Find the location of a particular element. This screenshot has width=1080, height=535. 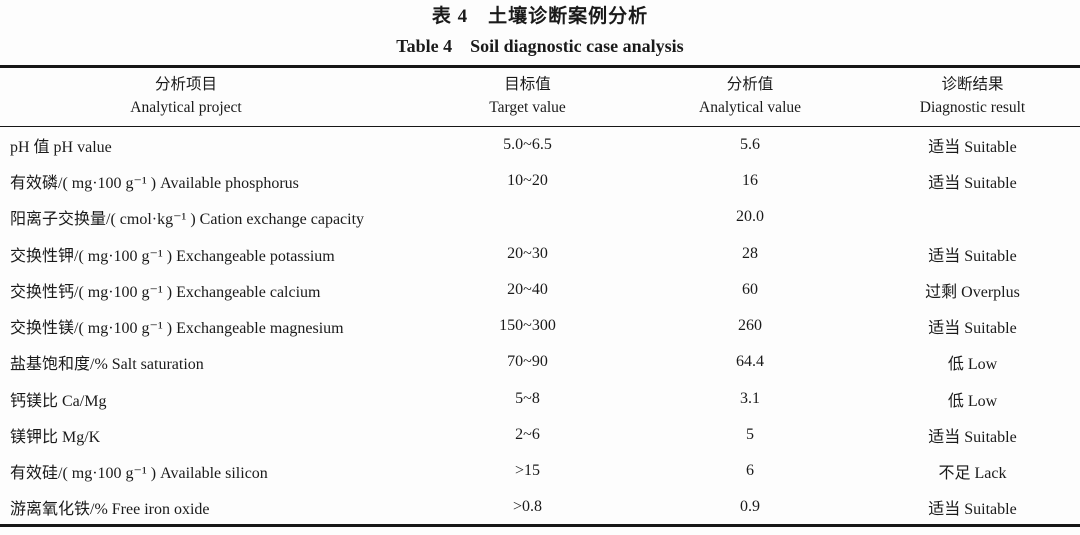

table-title-zh: 表 4 土壤诊断案例分析 is located at coordinates (540, 16).